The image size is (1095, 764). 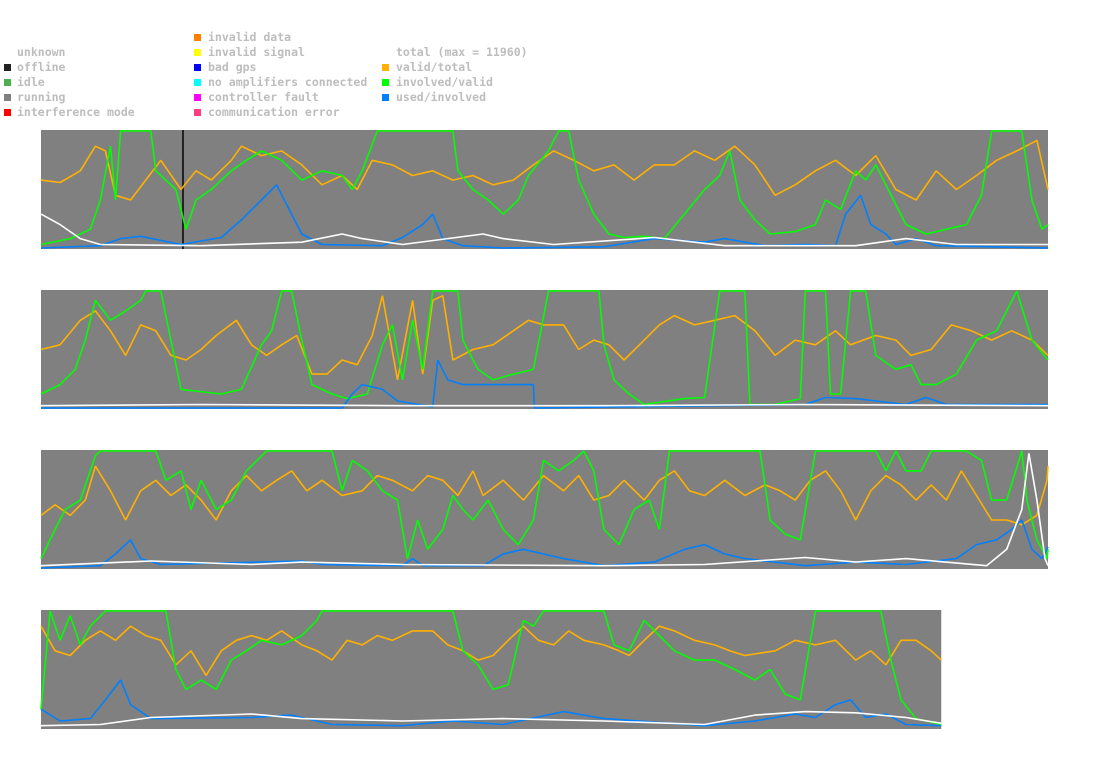 What do you see at coordinates (462, 52) in the screenshot?
I see `legend-label: total (max = 11960)` at bounding box center [462, 52].